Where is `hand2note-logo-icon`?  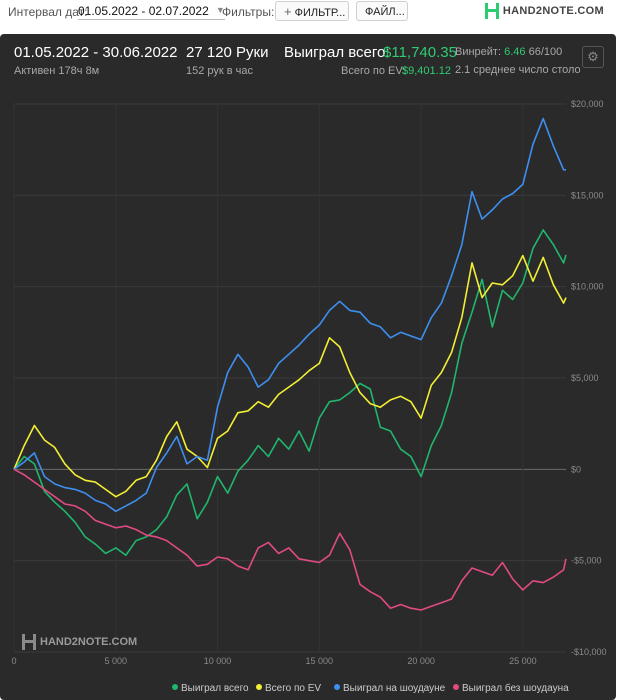
hand2note-logo-icon is located at coordinates (491, 11).